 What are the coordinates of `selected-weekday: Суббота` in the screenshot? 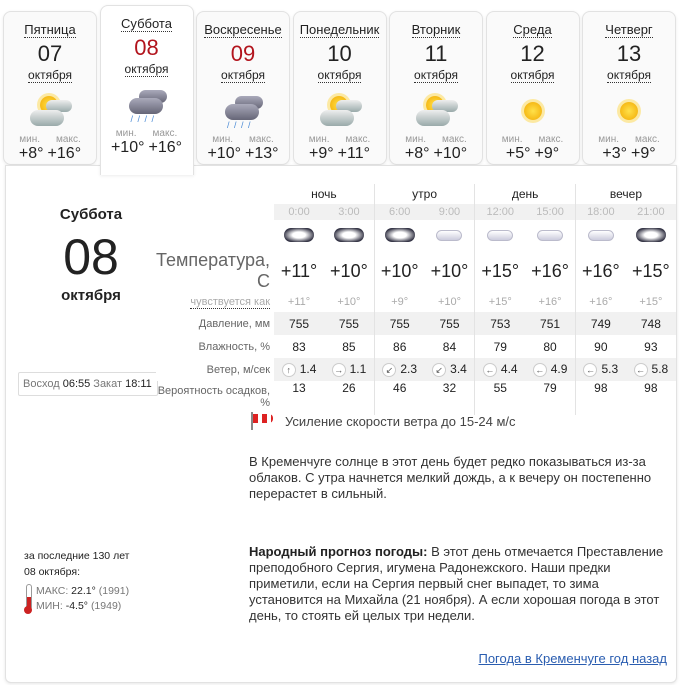 It's located at (91, 214).